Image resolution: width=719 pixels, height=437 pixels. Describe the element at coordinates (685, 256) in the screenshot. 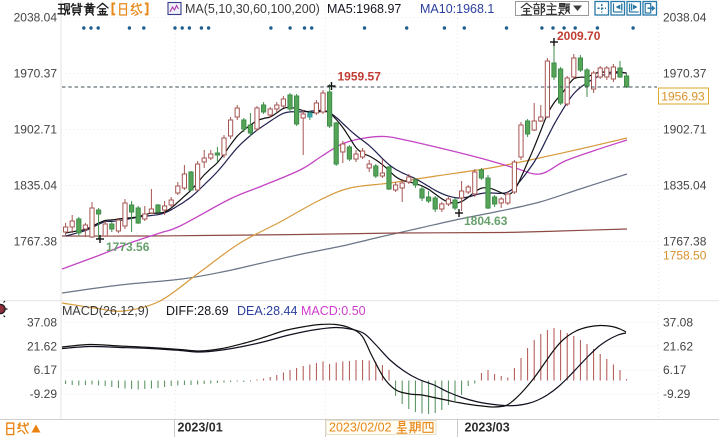

I see `svg-text: 1758.50` at that location.